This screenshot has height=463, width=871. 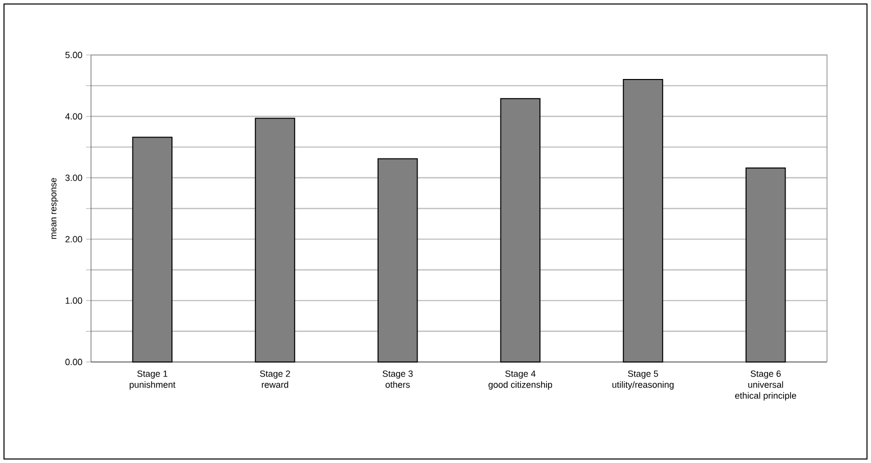 What do you see at coordinates (397, 379) in the screenshot?
I see `x-tick-label: Stage 3 others` at bounding box center [397, 379].